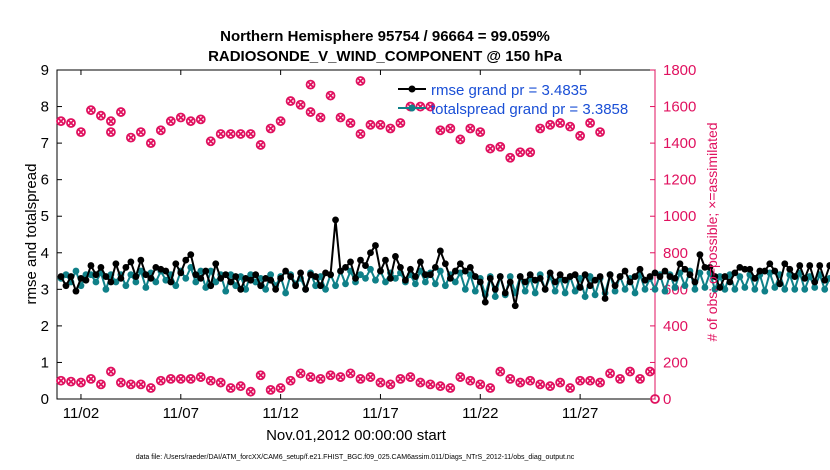 Image resolution: width=830 pixels, height=470 pixels. Describe the element at coordinates (675, 326) in the screenshot. I see `y-right-tick-label: 400` at that location.